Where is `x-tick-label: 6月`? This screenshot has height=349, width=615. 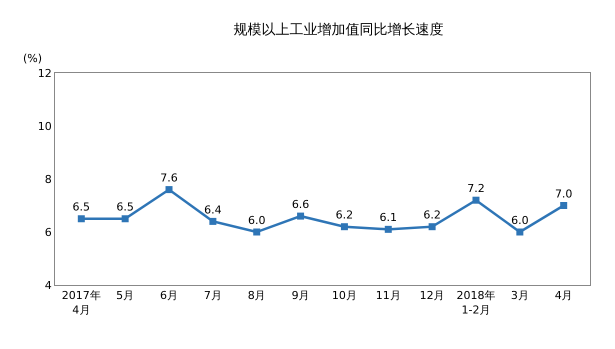 x-tick-label: 6月 is located at coordinates (169, 295).